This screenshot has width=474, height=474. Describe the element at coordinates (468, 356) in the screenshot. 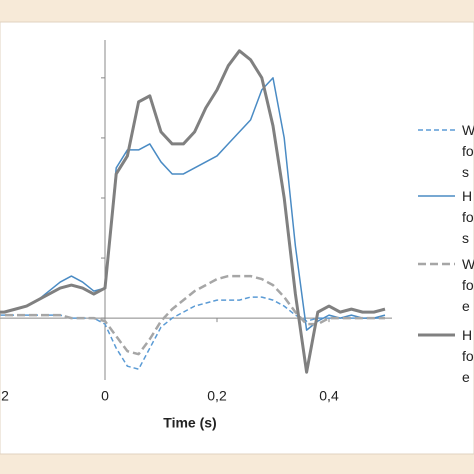

I see `legend-label: H fo e` at that location.